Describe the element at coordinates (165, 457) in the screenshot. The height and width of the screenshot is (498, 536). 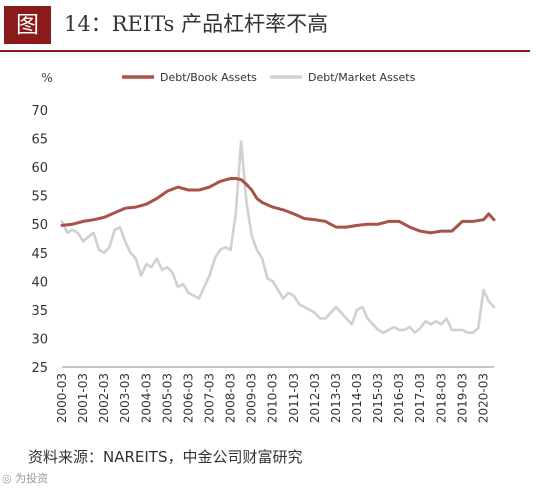
I see `source-note: 资料来源：NAREITS，中金公司财富研究` at that location.